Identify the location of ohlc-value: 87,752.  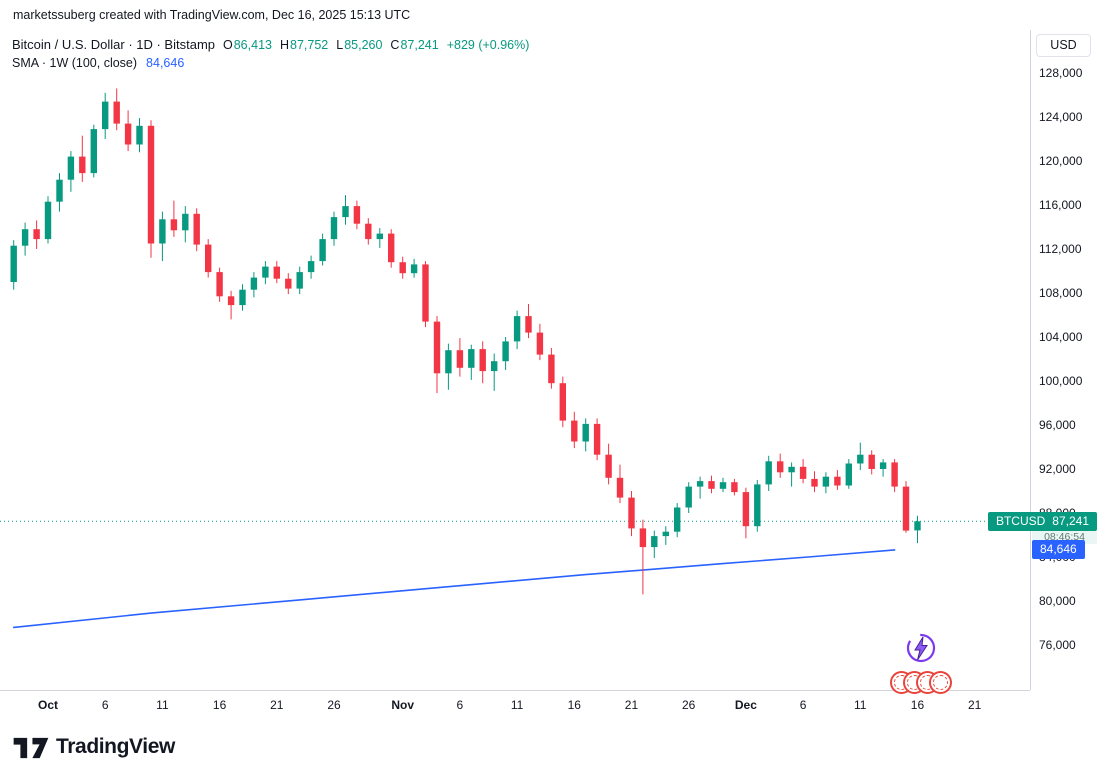
(309, 45).